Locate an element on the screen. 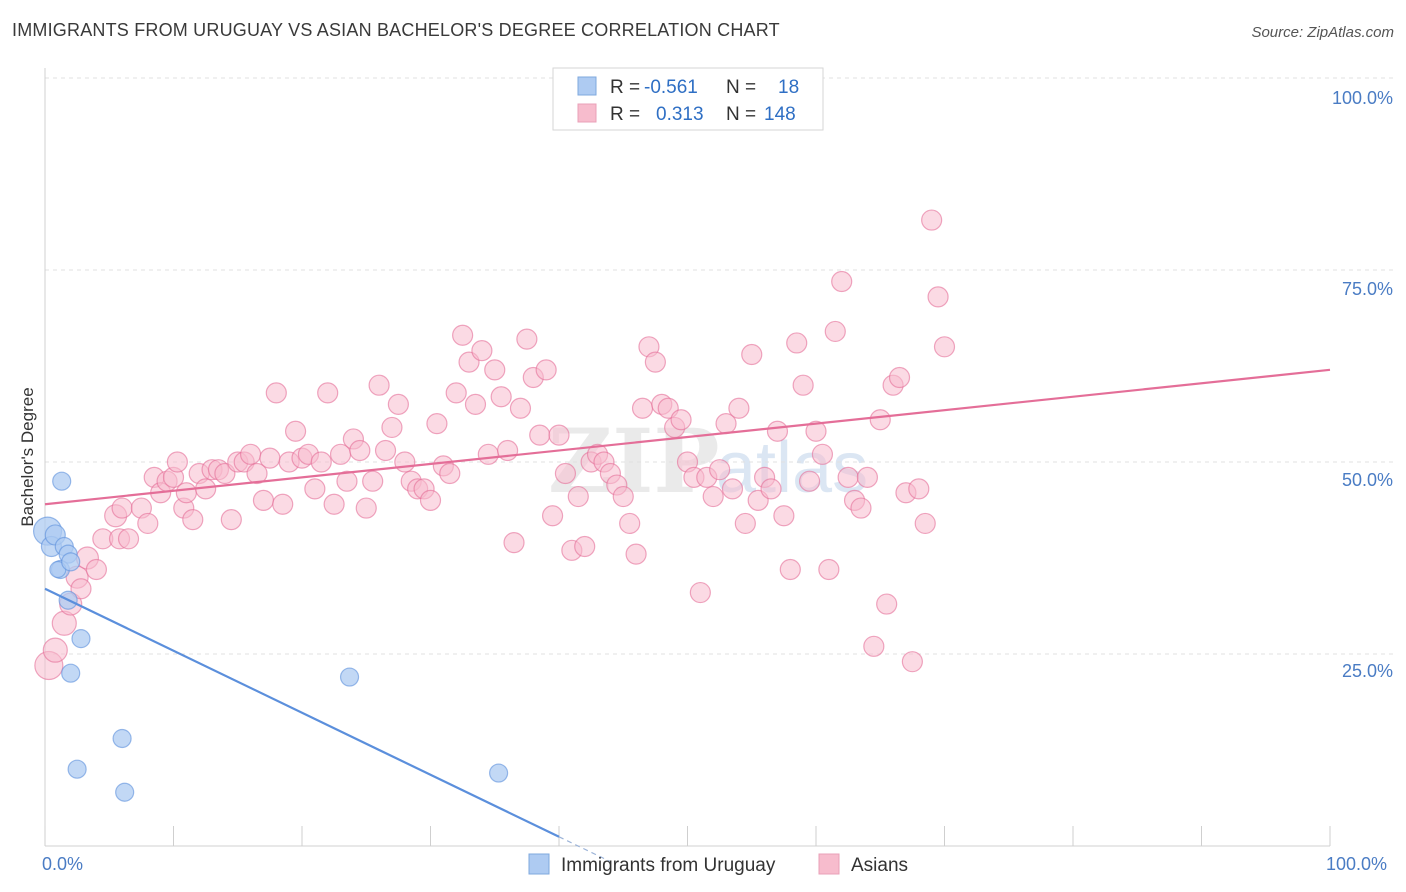  uruguay-trend-line is located at coordinates (302, 712).